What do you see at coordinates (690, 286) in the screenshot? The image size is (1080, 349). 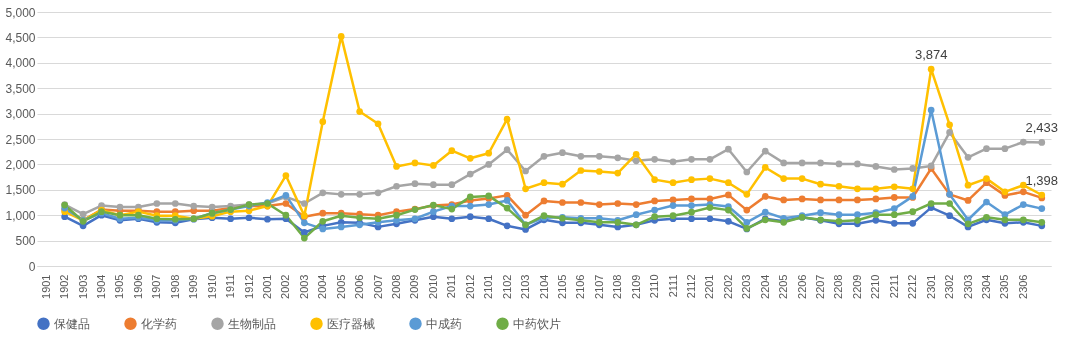 I see `x-tick-label: 2112` at bounding box center [690, 286].